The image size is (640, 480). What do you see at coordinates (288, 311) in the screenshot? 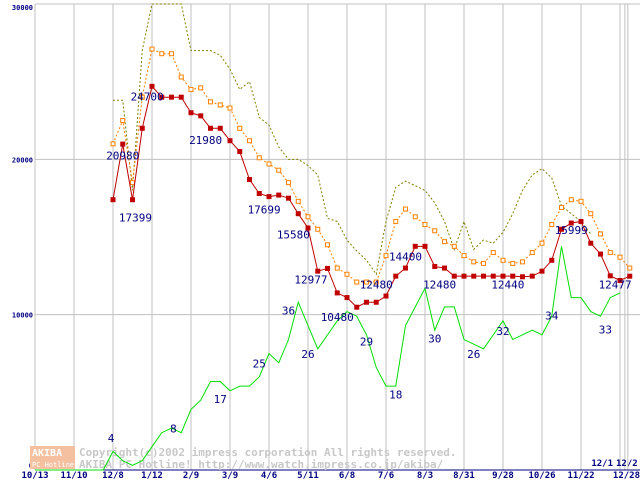
I see `data-label: 36` at bounding box center [288, 311].